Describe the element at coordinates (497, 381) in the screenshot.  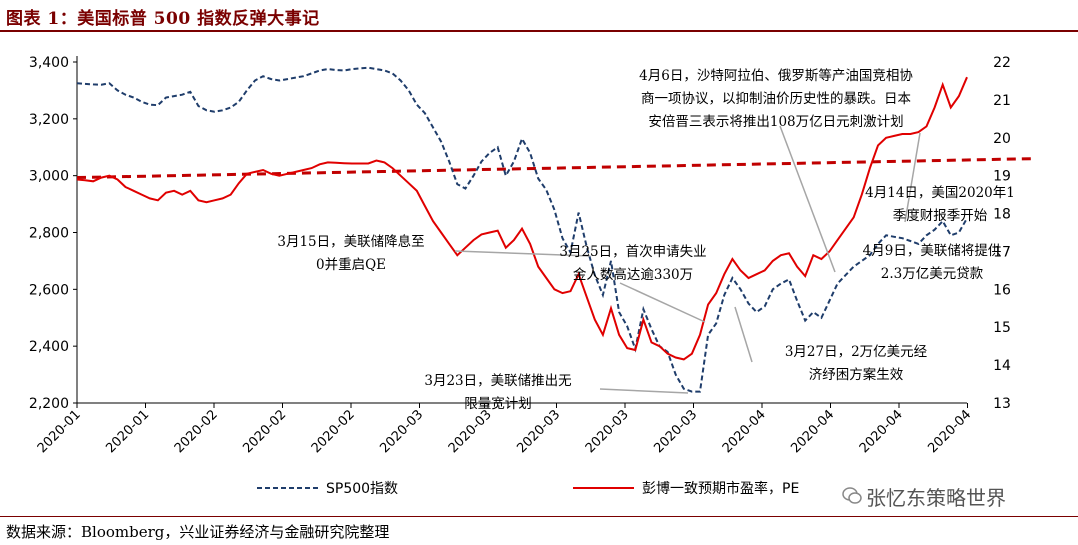
I see `annotation-text: 3月23日，美联储推出无` at that location.